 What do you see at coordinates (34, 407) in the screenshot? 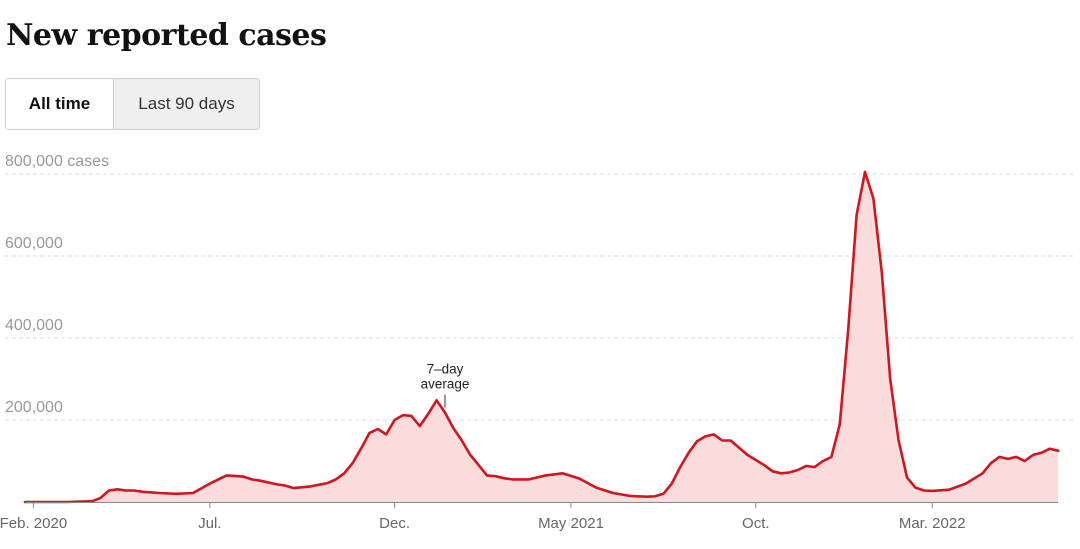
I see `y-tick-label-0: 200,000` at bounding box center [34, 407].